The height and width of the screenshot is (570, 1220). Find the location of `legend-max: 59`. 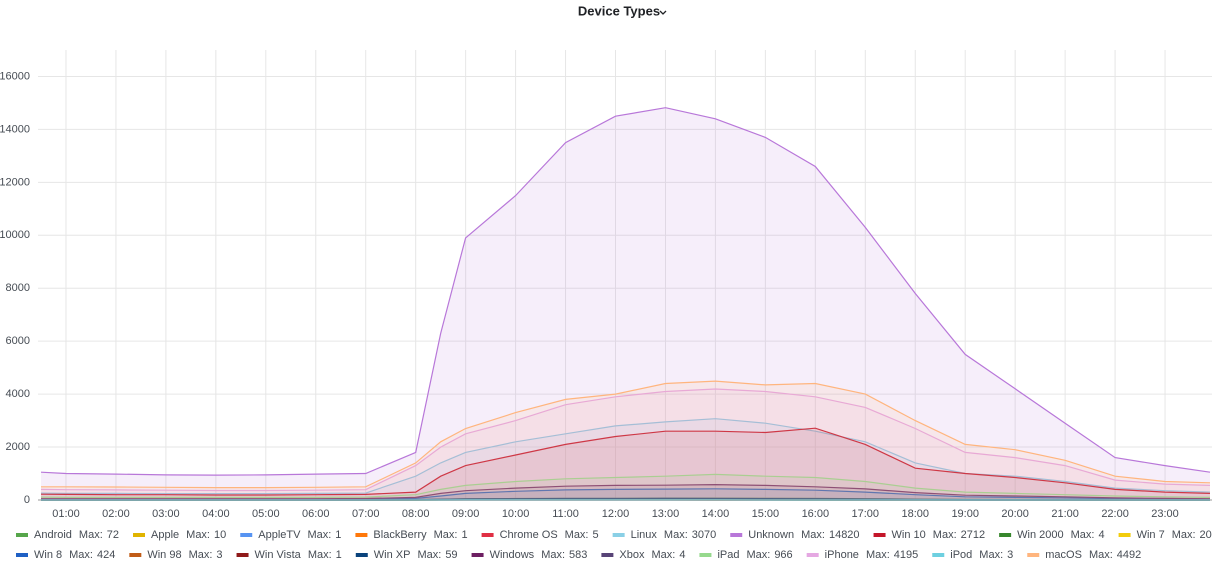

legend-max: 59 is located at coordinates (451, 555).